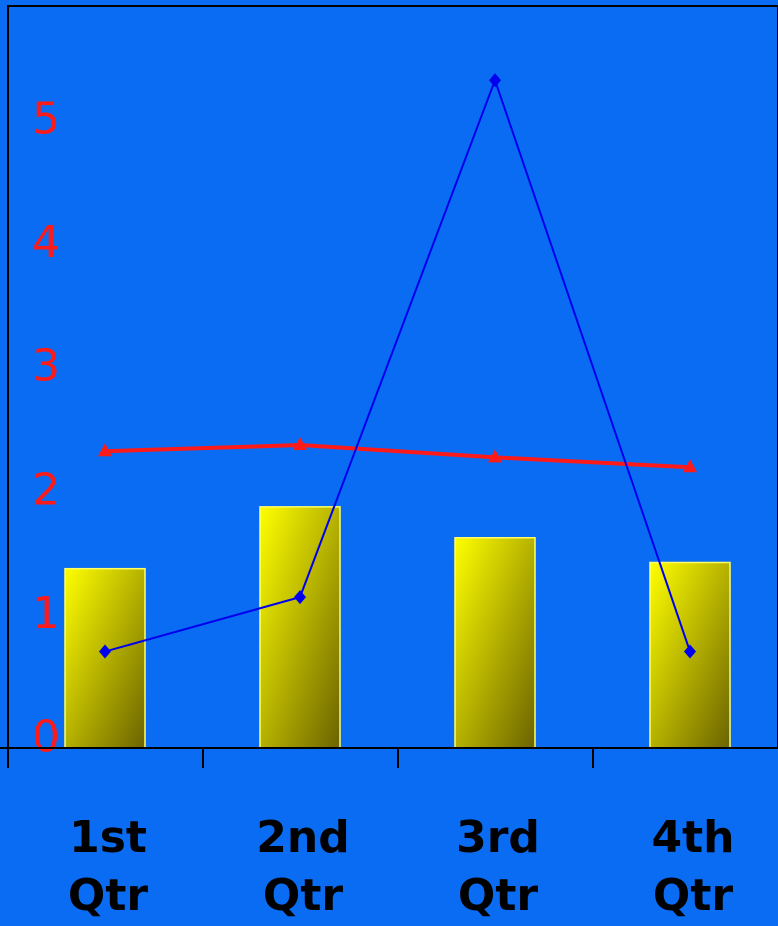 The image size is (778, 926). What do you see at coordinates (46, 737) in the screenshot?
I see `y-tick-label: 0` at bounding box center [46, 737].